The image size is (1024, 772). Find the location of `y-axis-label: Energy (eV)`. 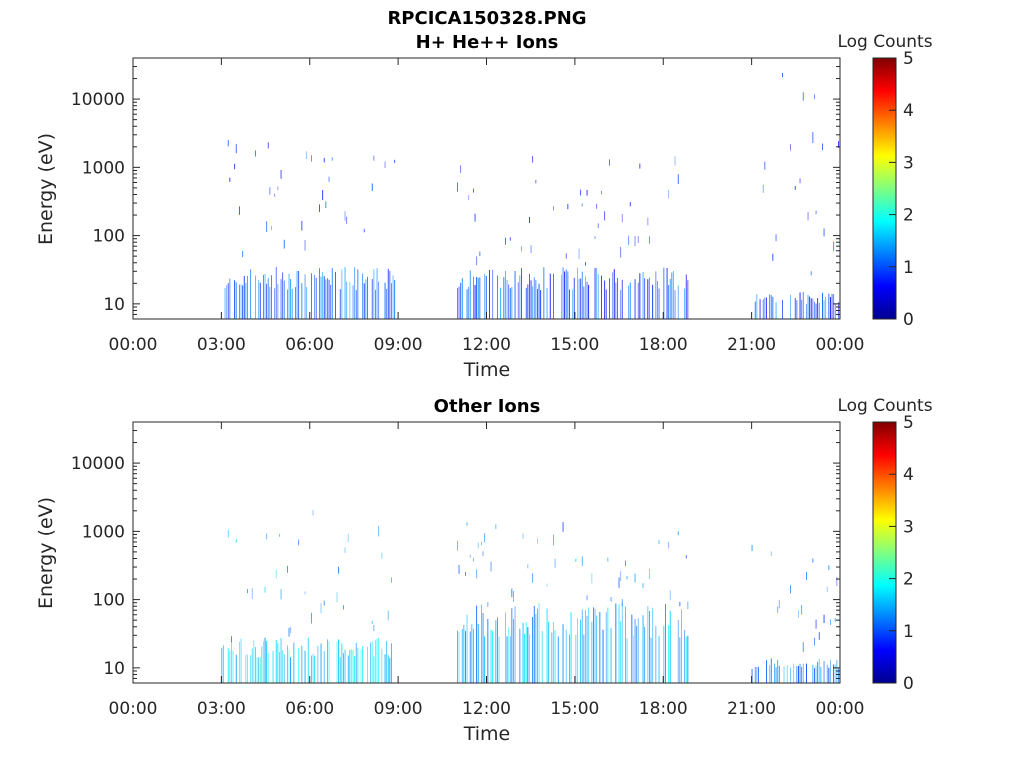

y-axis-label: Energy (eV) is located at coordinates (46, 553).